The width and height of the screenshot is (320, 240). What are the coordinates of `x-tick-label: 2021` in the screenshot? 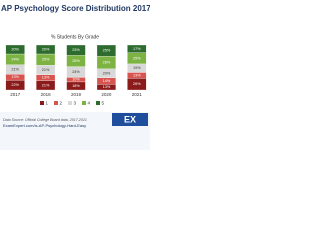 It's located at (137, 94).